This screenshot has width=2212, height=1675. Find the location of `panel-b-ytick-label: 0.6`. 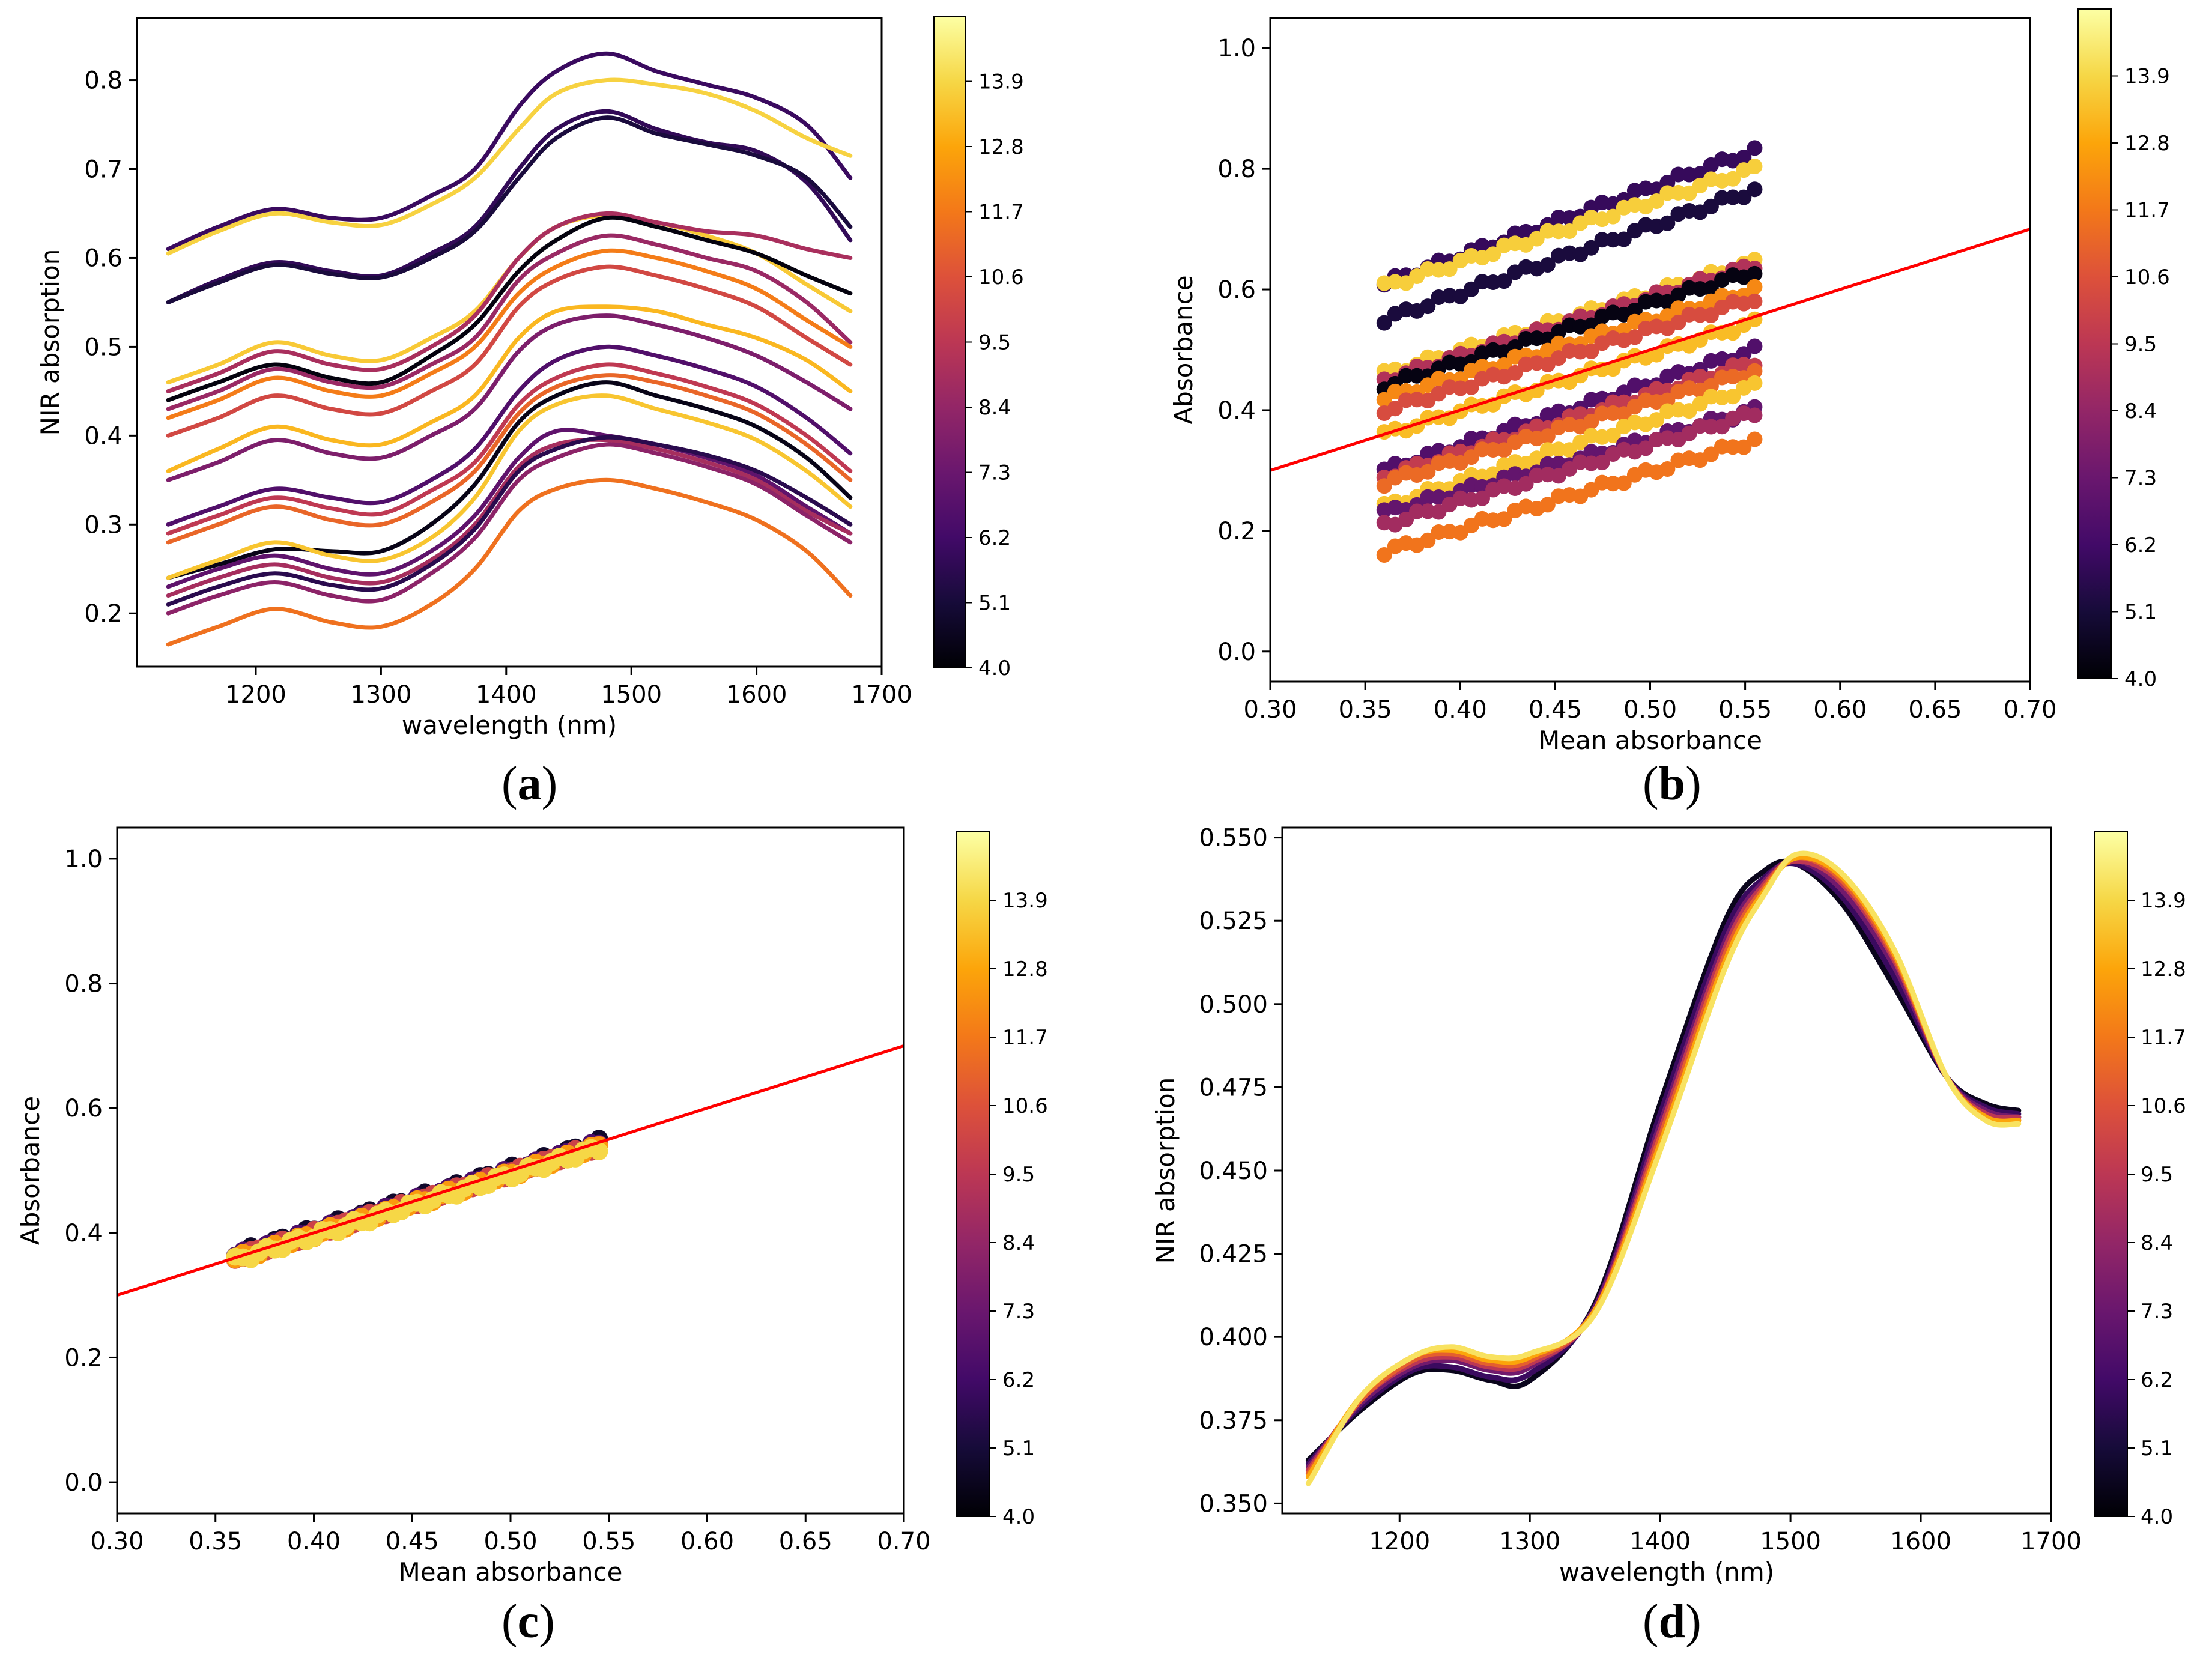

panel-b-ytick-label: 0.6 is located at coordinates (1237, 290).